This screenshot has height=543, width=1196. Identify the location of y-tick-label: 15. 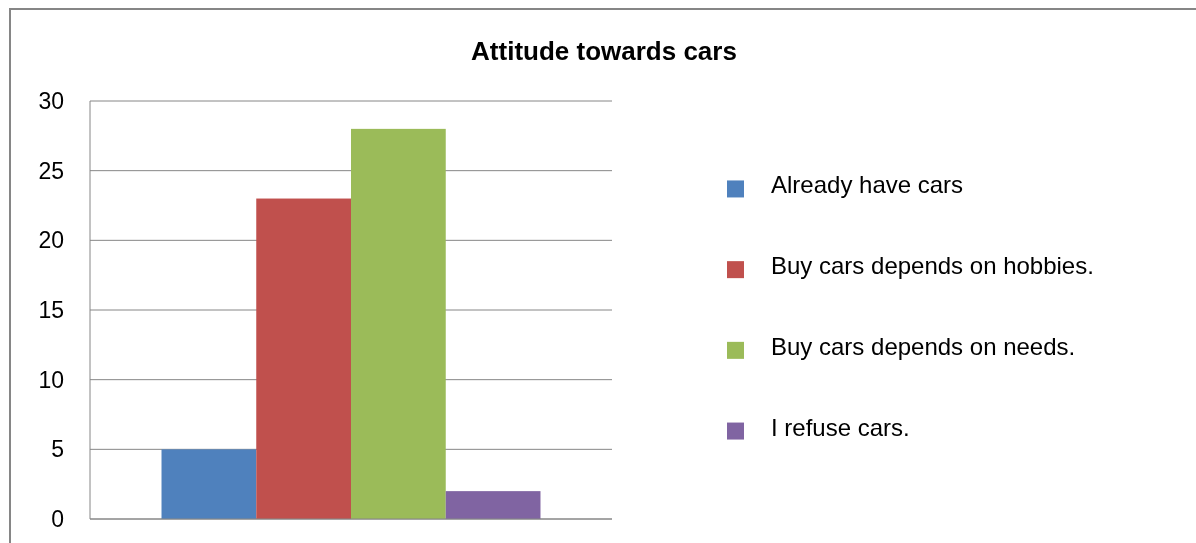
(51, 310).